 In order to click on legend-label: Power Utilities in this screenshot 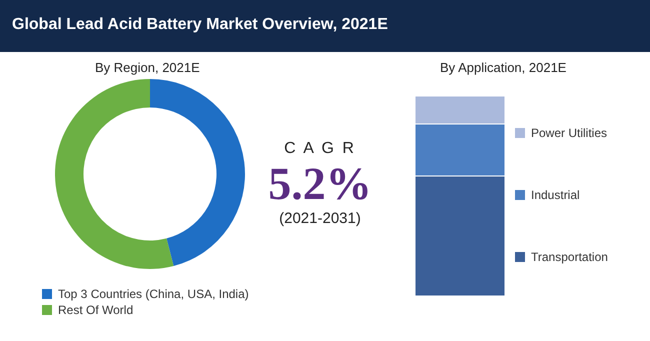, I will do `click(569, 133)`.